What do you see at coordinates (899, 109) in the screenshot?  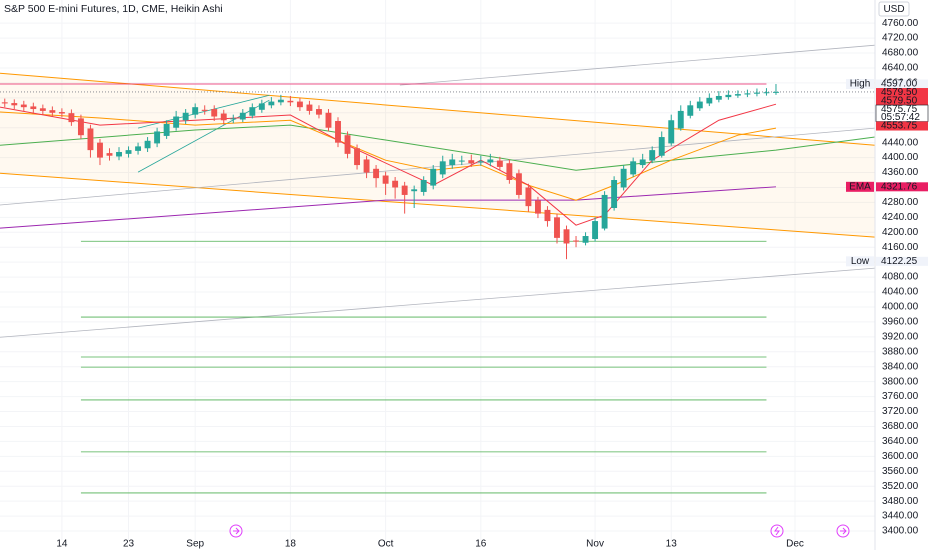 I see `price-label: 4575.75` at bounding box center [899, 109].